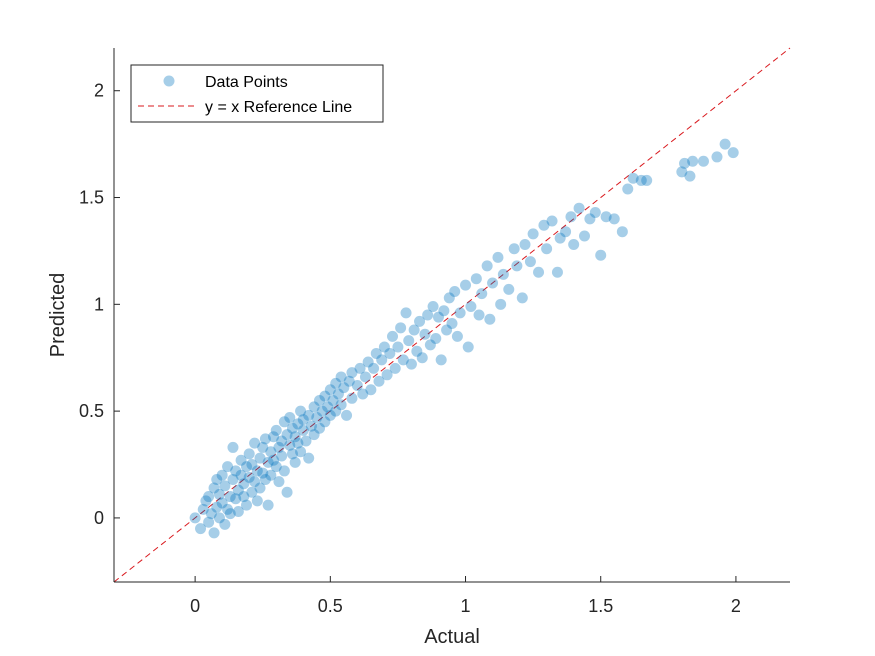 The width and height of the screenshot is (875, 656). Describe the element at coordinates (246, 82) in the screenshot. I see `legend-label-data-points: Data Points` at that location.